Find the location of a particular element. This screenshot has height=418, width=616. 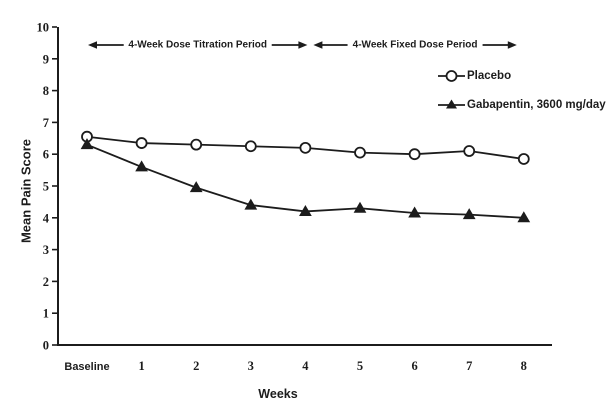

svg-text: 0 is located at coordinates (46, 346).